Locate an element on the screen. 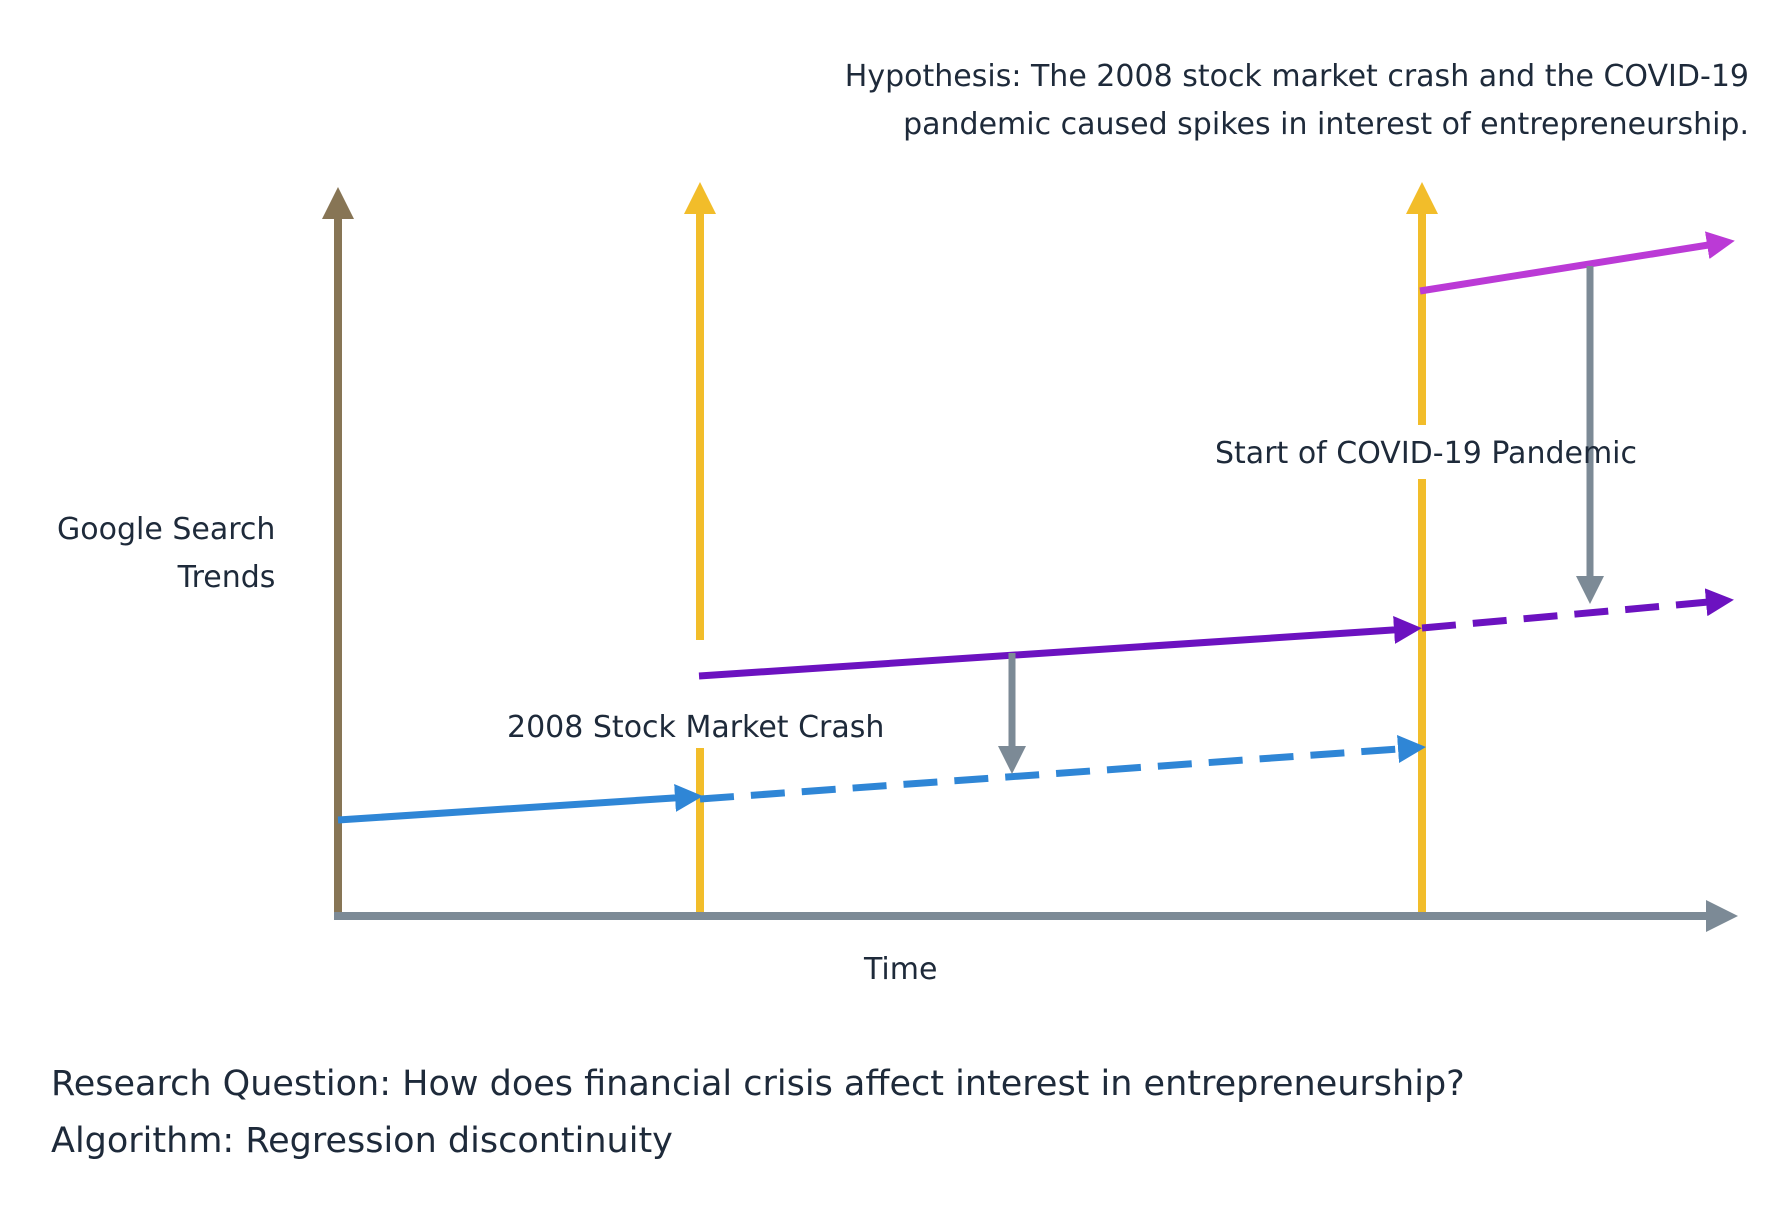  y-axis-label-line-1: Google Search is located at coordinates (166, 529).